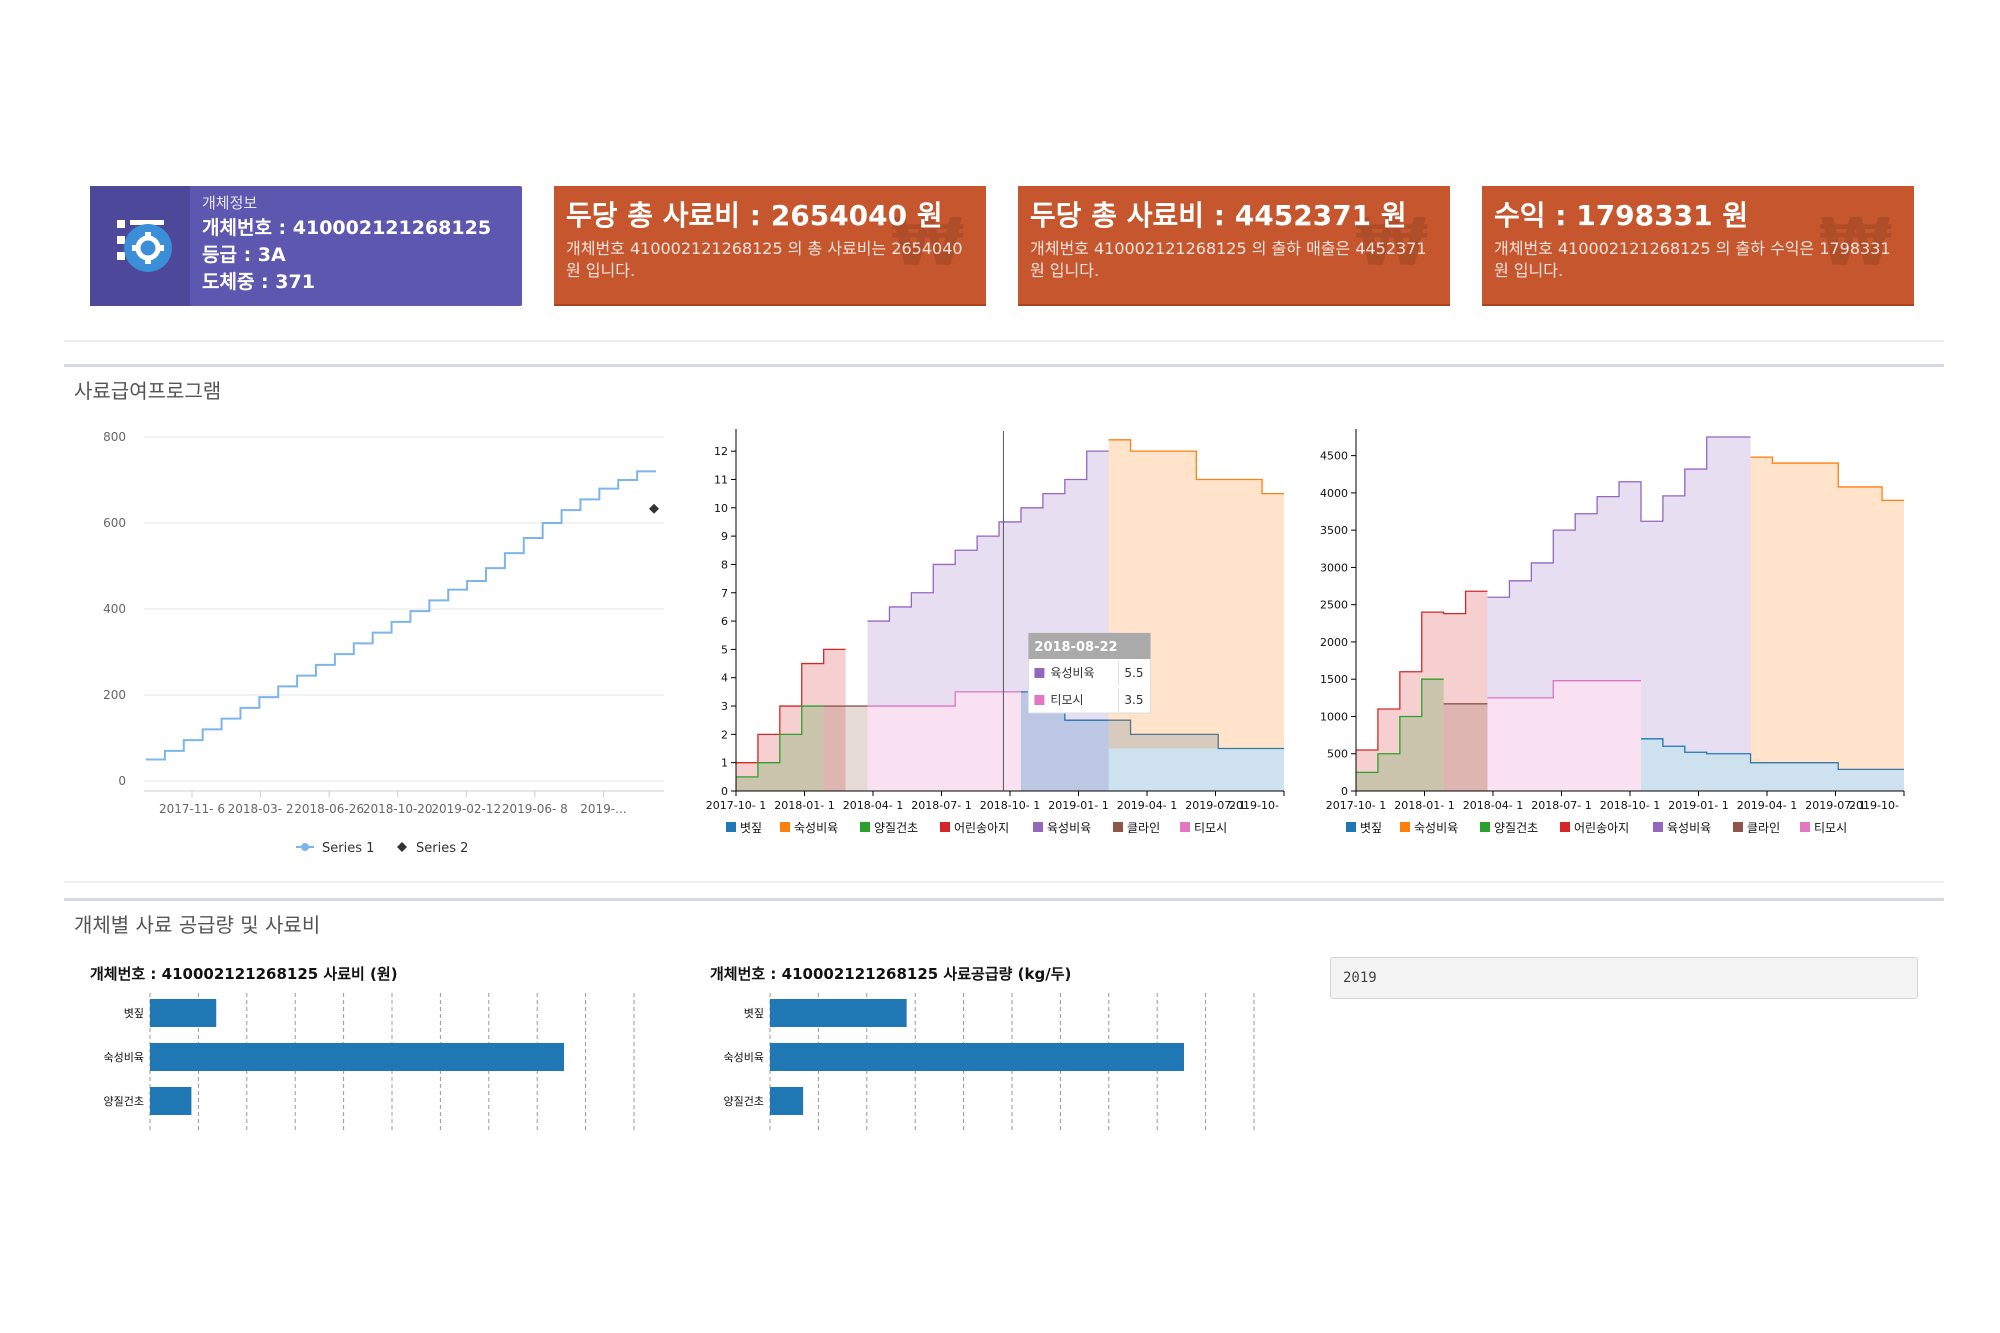  What do you see at coordinates (114, 609) in the screenshot?
I see `y-tick-label: 400` at bounding box center [114, 609].